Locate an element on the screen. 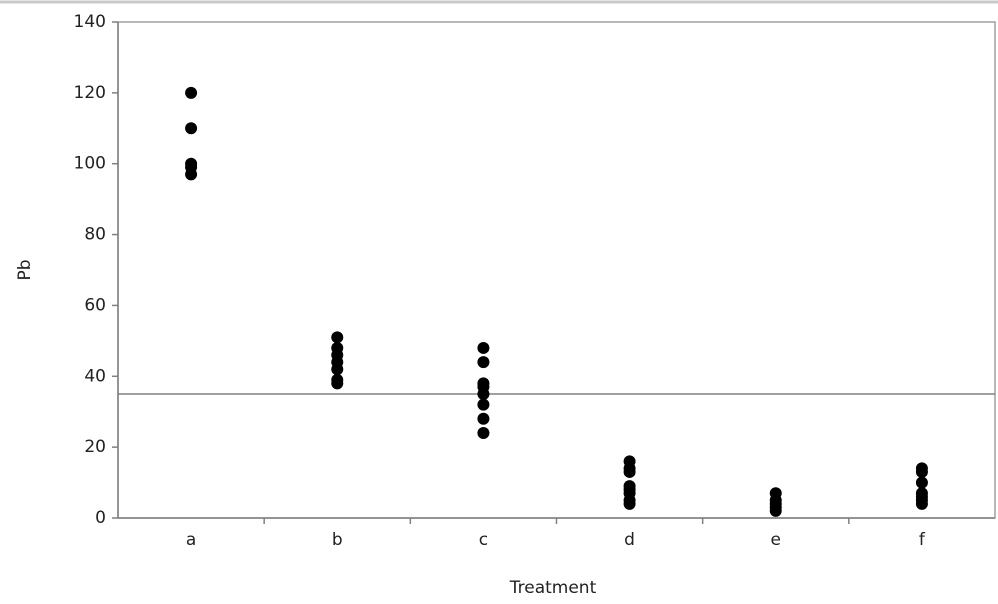 This screenshot has height=604, width=998. y-tick-label: 140 is located at coordinates (90, 22).